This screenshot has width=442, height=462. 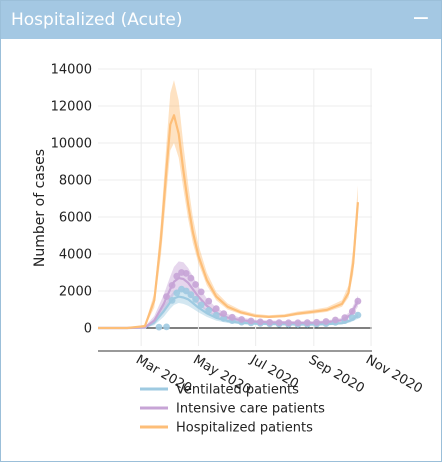 I want to click on collapse-button: −, so click(x=421, y=18).